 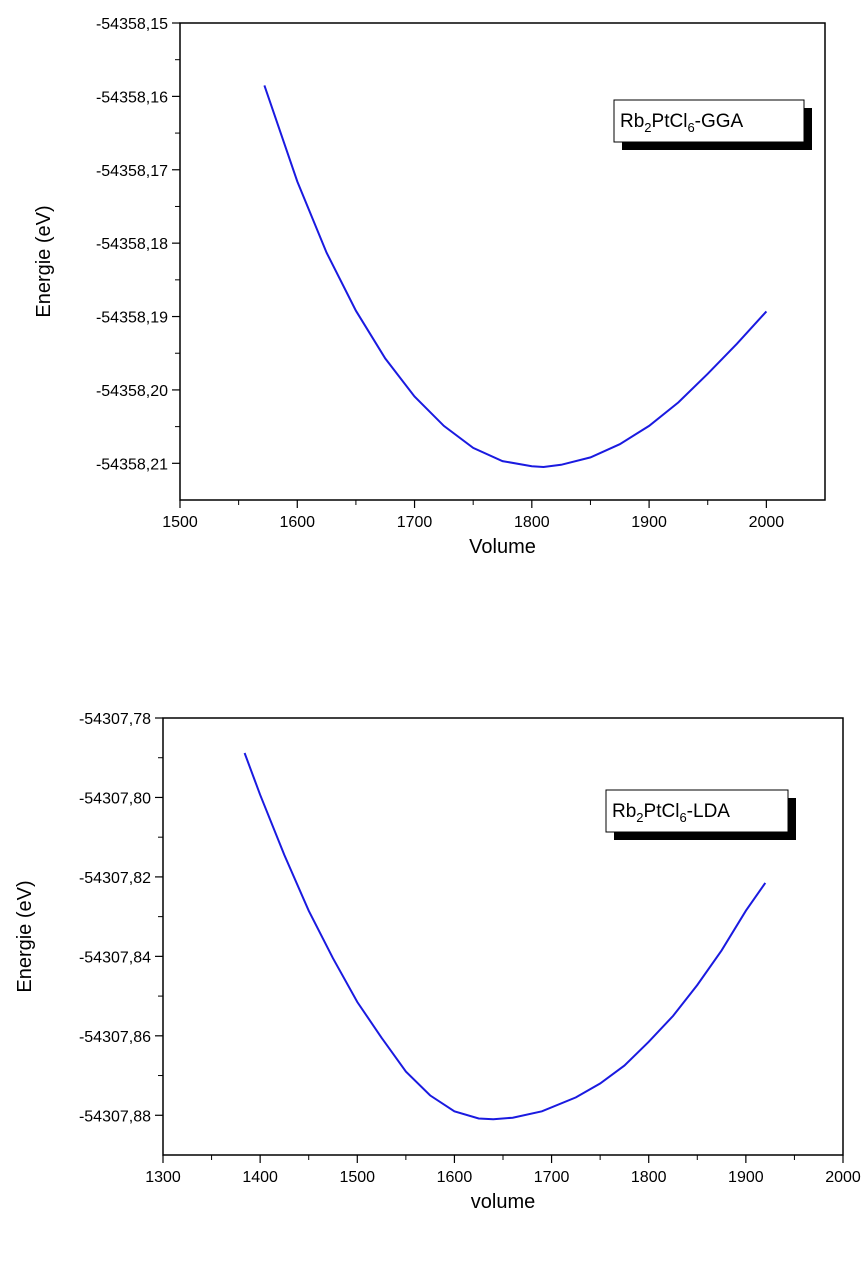 What do you see at coordinates (132, 24) in the screenshot?
I see `y-tick-label: -54358,15` at bounding box center [132, 24].